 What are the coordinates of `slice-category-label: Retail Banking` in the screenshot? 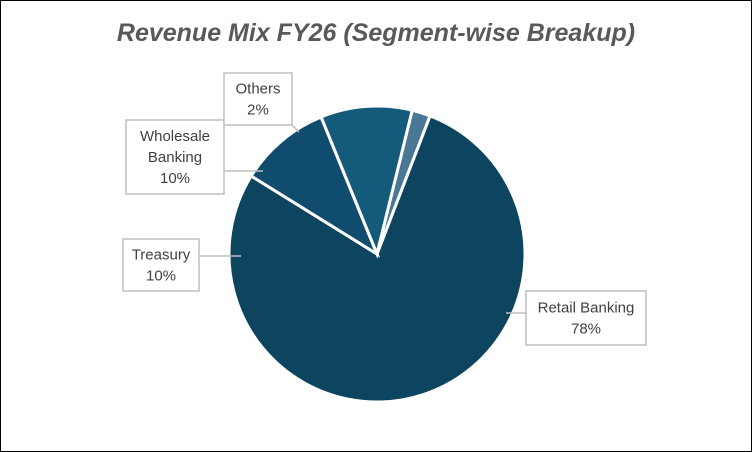 It's located at (586, 308).